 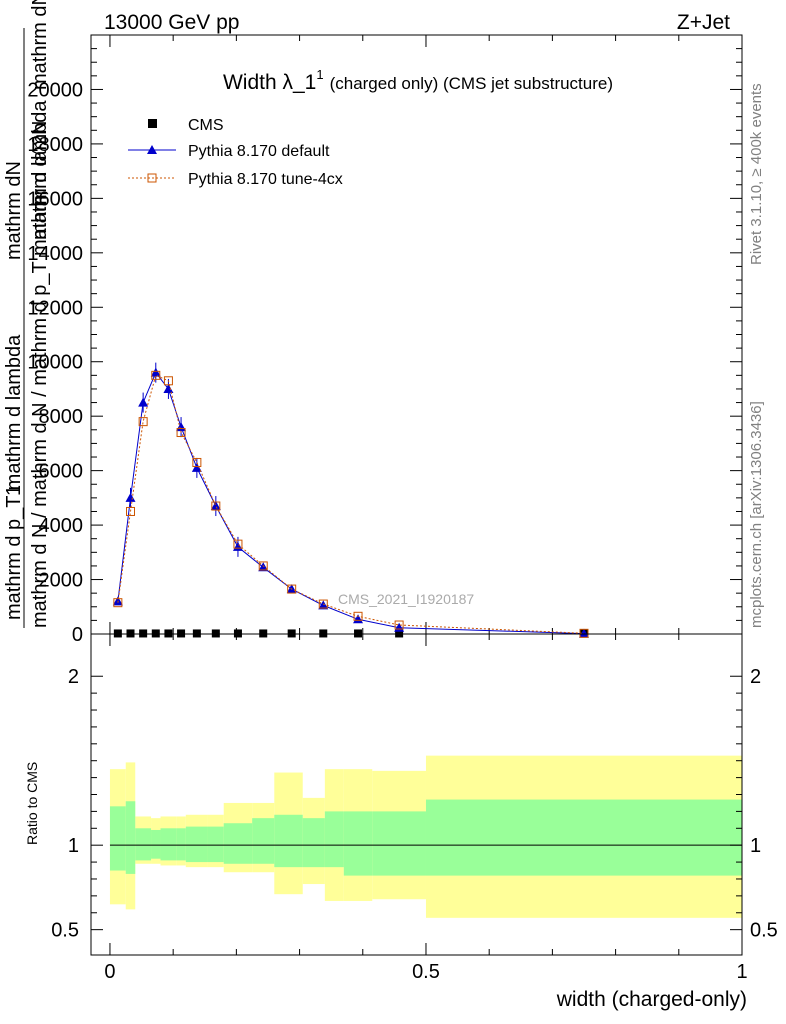 What do you see at coordinates (40, 45) in the screenshot?
I see `ylabel-inner-den: mathrm dN / mathrm d p_T` at bounding box center [40, 45].